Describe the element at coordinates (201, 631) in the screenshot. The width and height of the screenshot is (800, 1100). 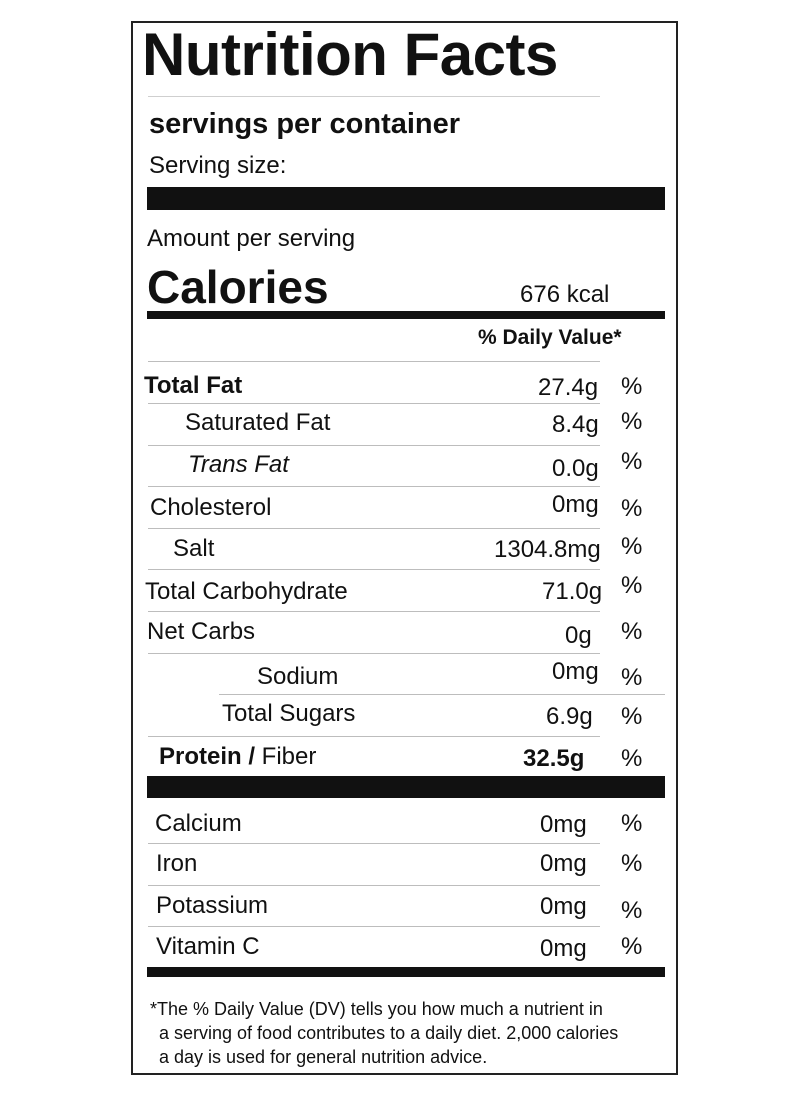
I see `nutrient-name-net-carbs: Net Carbs` at that location.